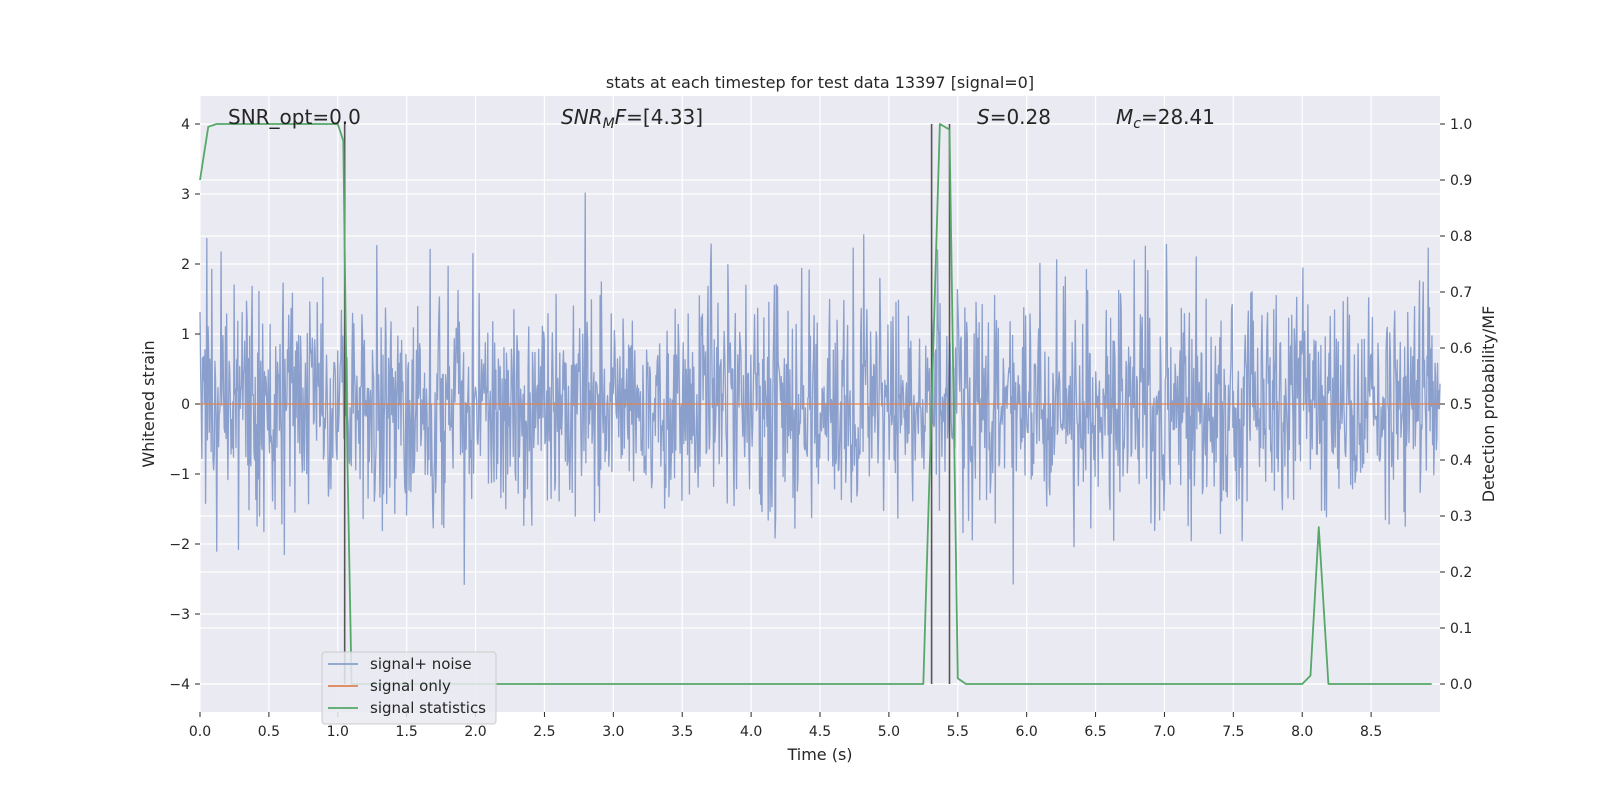 The height and width of the screenshot is (800, 1600). I want to click on y-tick-label-left: 0, so click(185, 405).